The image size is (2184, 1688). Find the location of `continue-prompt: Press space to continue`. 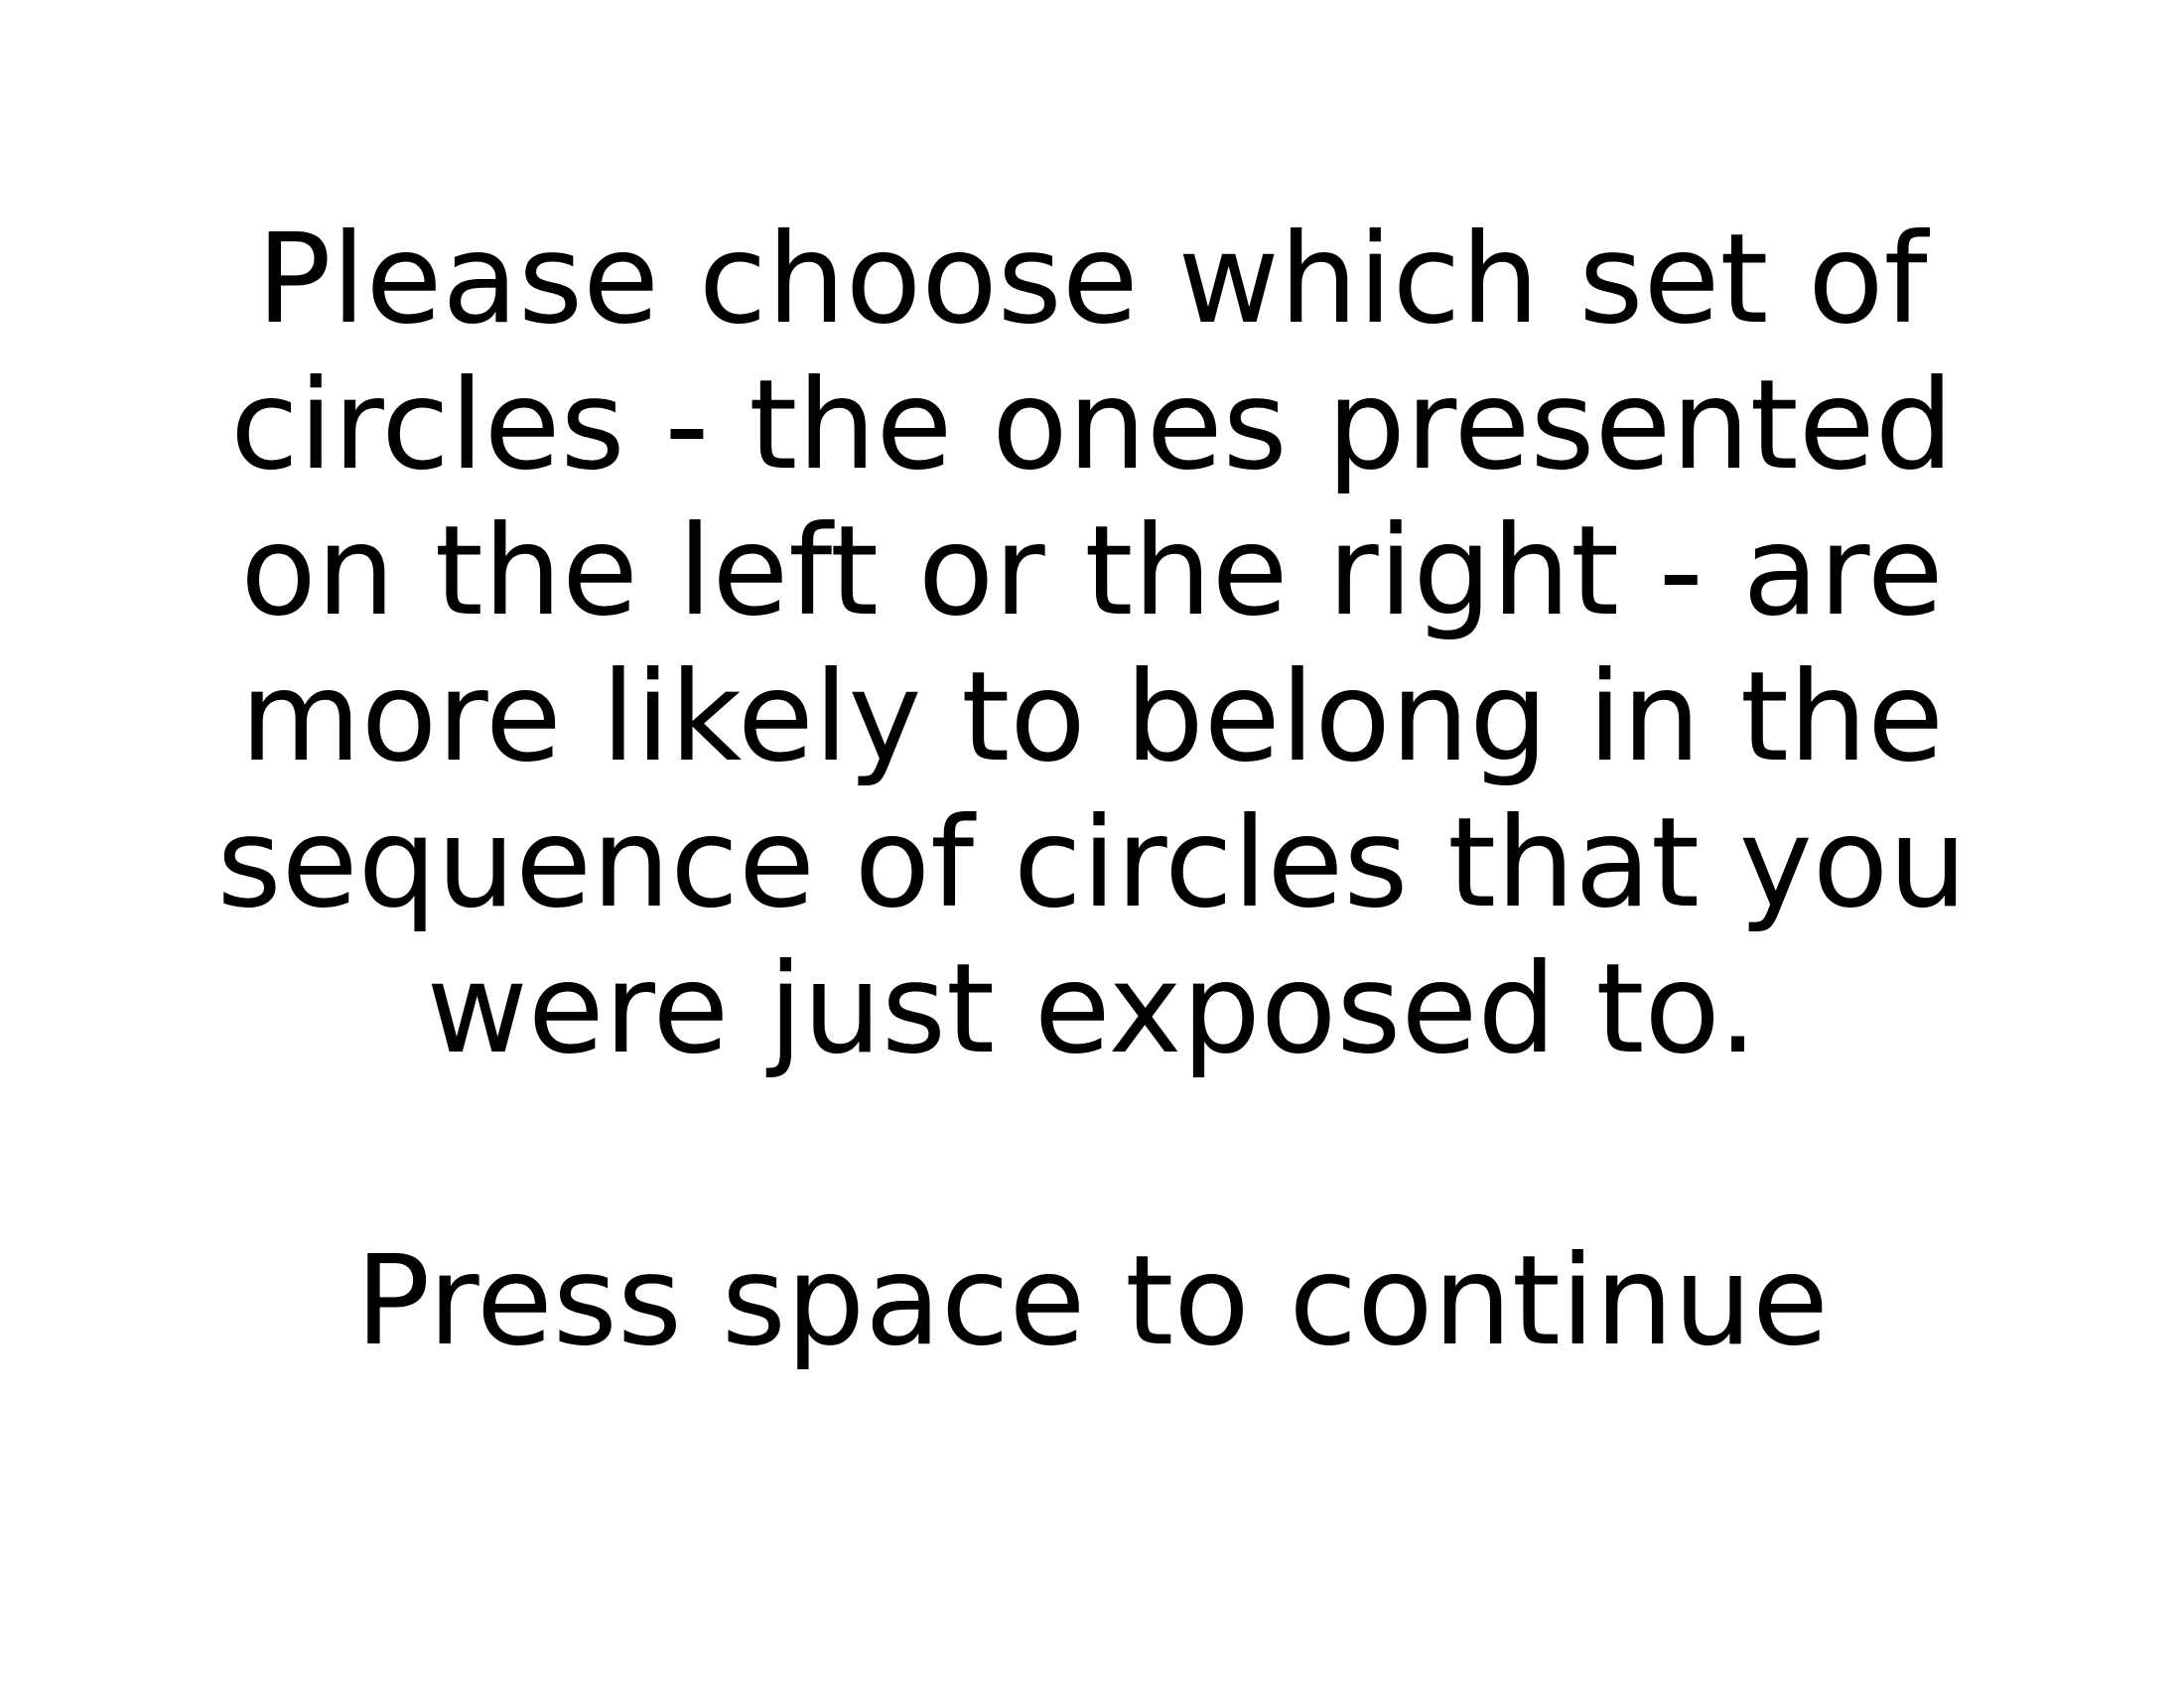

continue-prompt: Press space to continue is located at coordinates (1092, 1301).